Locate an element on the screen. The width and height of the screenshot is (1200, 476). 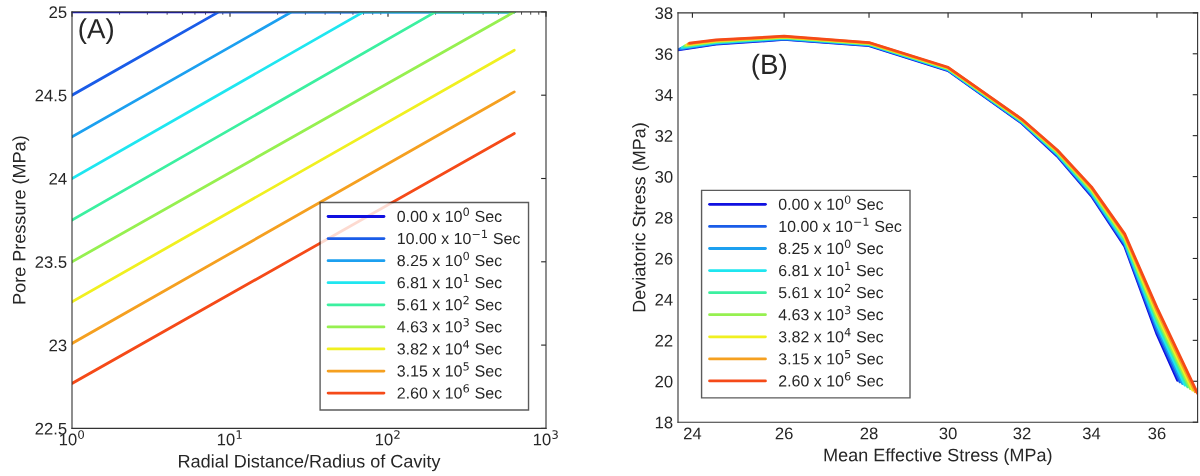
x-axis-title: Radial Distance/Radius of Cavity is located at coordinates (310, 463).